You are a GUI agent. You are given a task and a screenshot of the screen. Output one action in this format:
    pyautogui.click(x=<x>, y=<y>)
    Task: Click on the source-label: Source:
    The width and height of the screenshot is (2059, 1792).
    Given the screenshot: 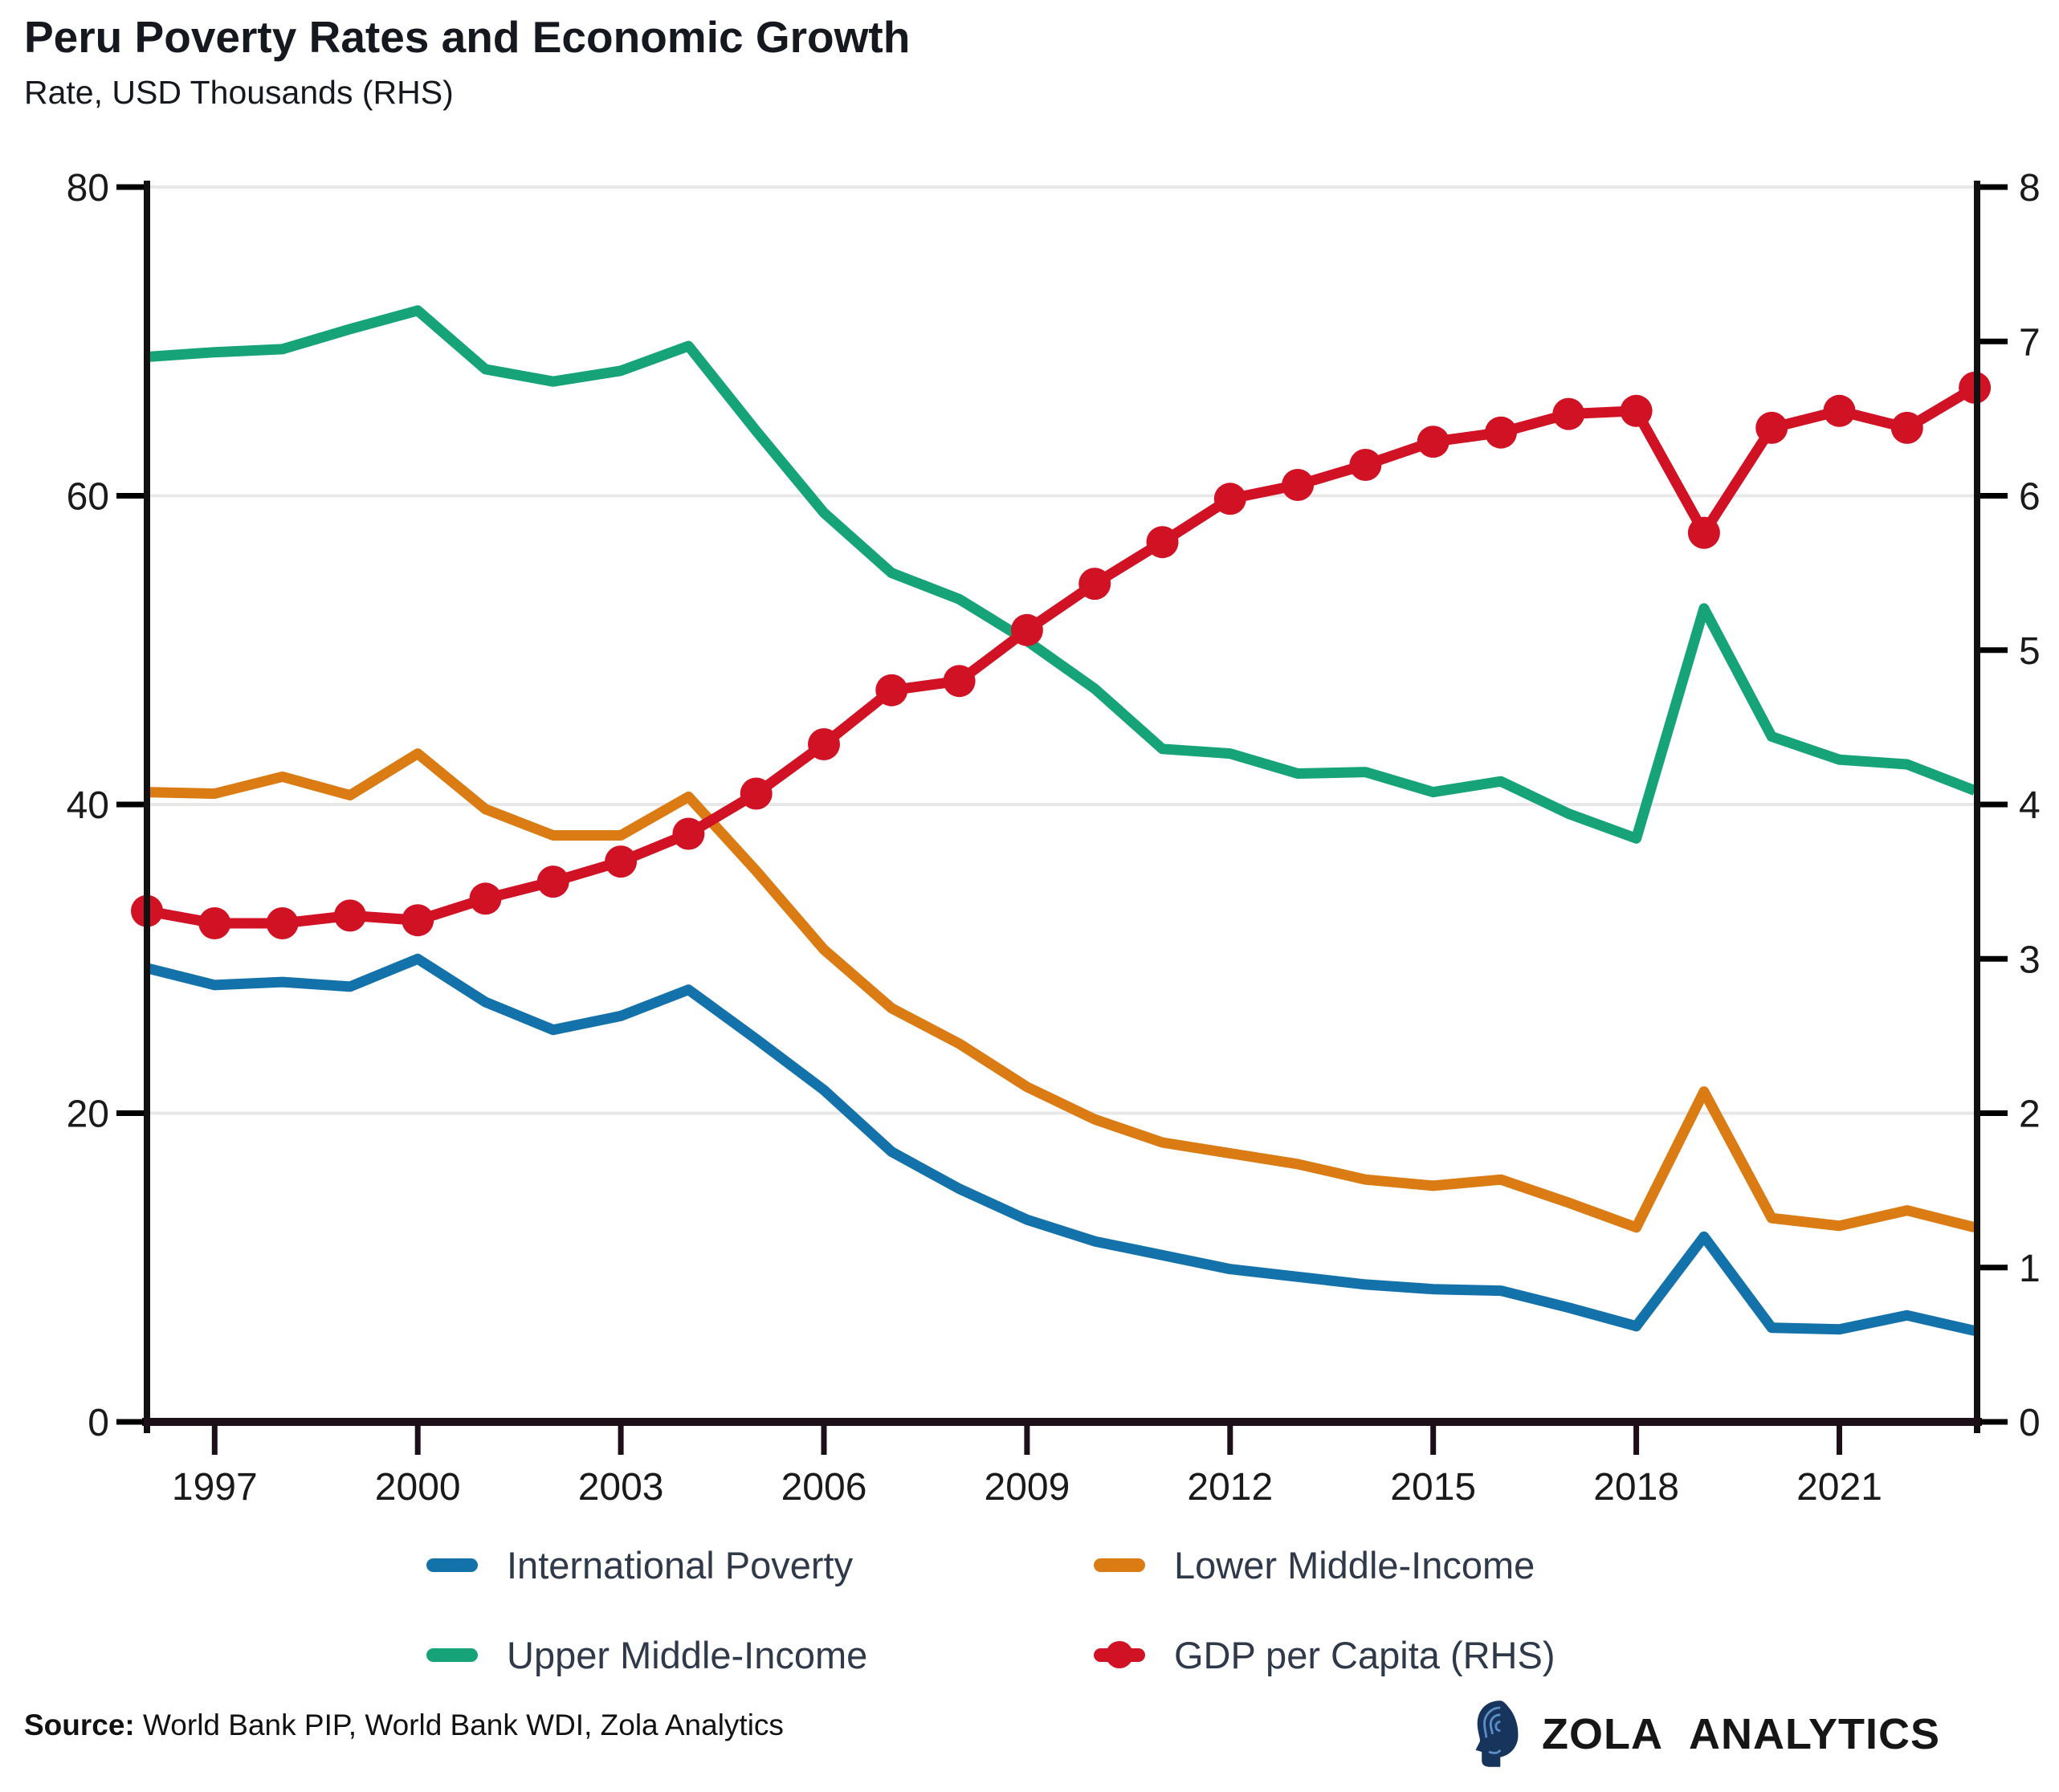 What is the action you would take?
    pyautogui.click(x=80, y=1725)
    